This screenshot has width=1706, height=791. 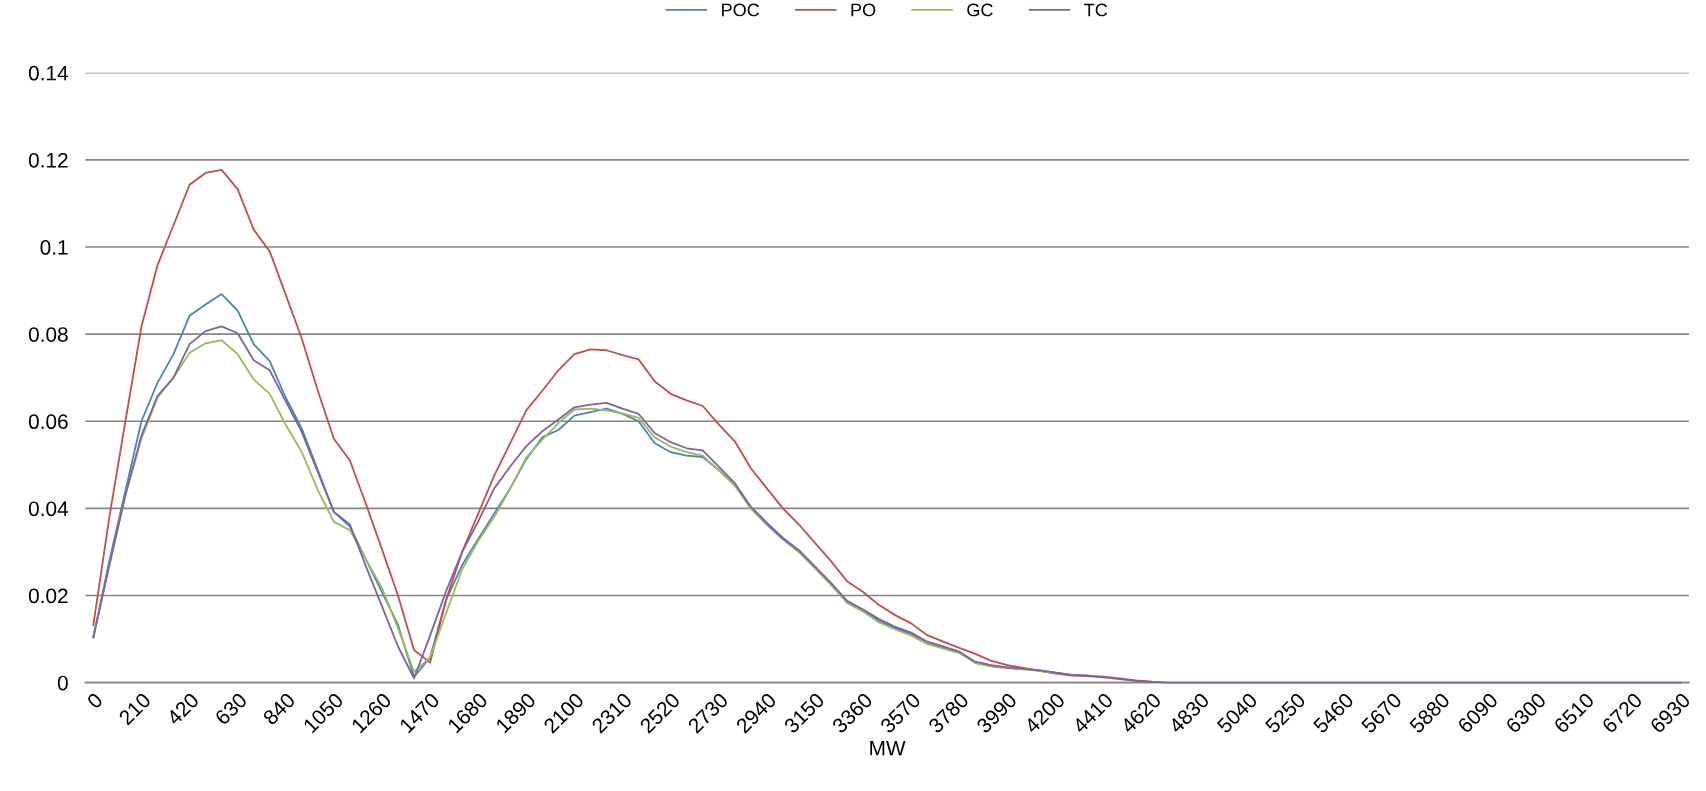 I want to click on y-tick-label: 0.02, so click(x=48, y=596).